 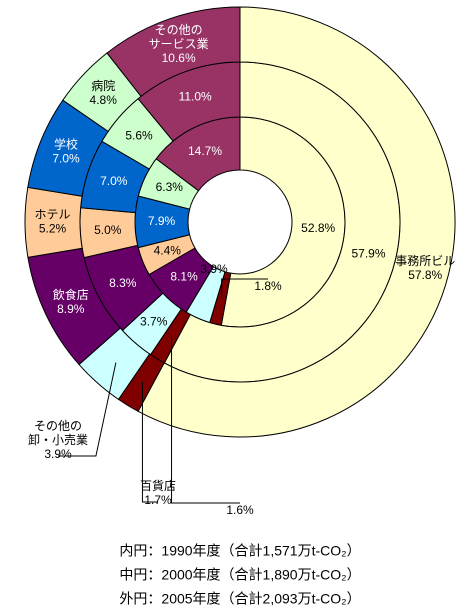 What do you see at coordinates (53, 228) in the screenshot?
I see `value-label: 5.2%` at bounding box center [53, 228].